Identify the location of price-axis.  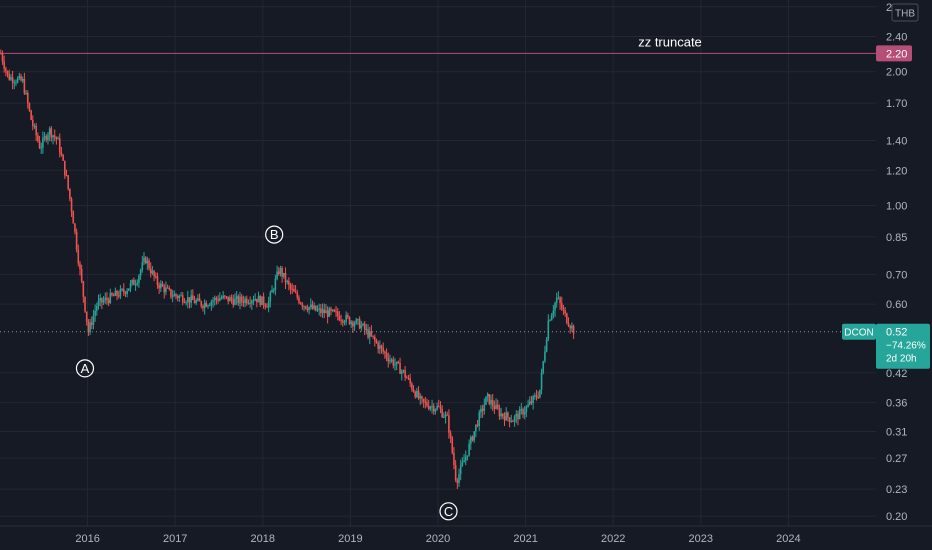
(904, 263).